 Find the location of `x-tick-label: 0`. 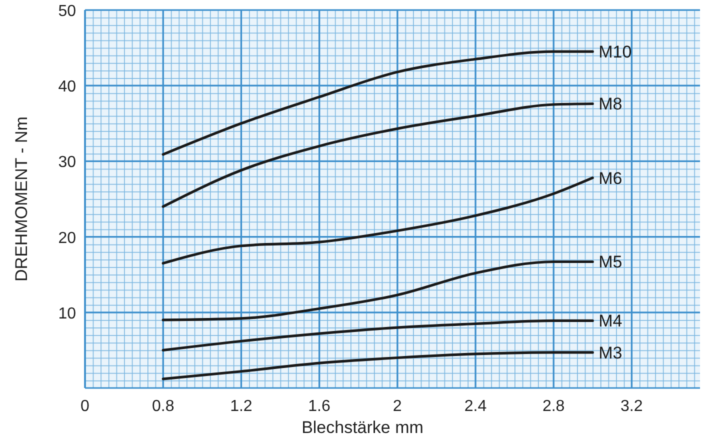

x-tick-label: 0 is located at coordinates (85, 406).